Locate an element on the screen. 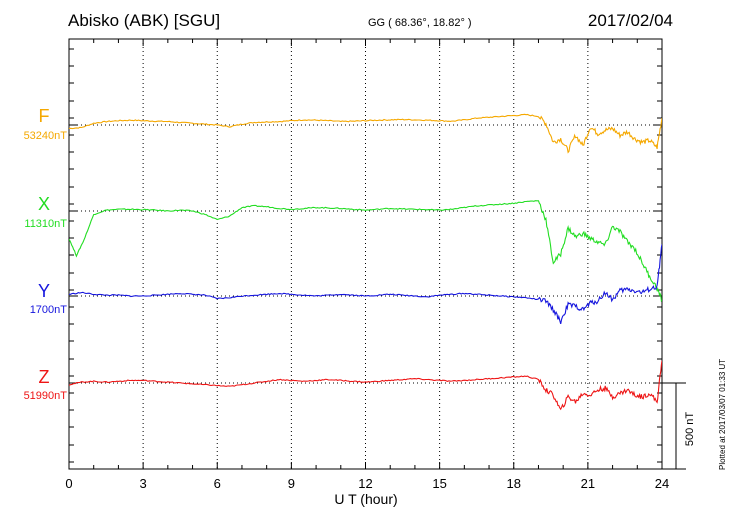 The width and height of the screenshot is (730, 520). series-name-f: F is located at coordinates (44, 116).